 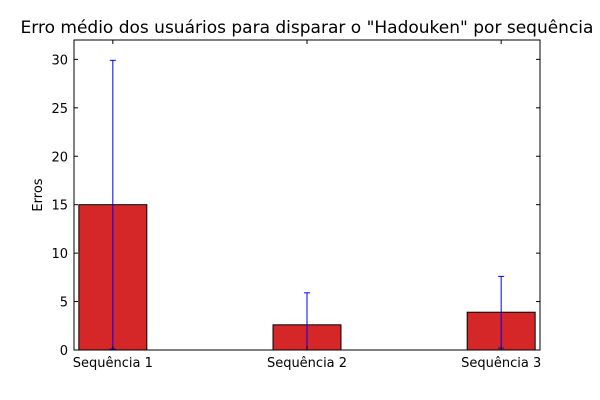 What do you see at coordinates (59, 206) in the screenshot?
I see `y-tick-label: 15` at bounding box center [59, 206].